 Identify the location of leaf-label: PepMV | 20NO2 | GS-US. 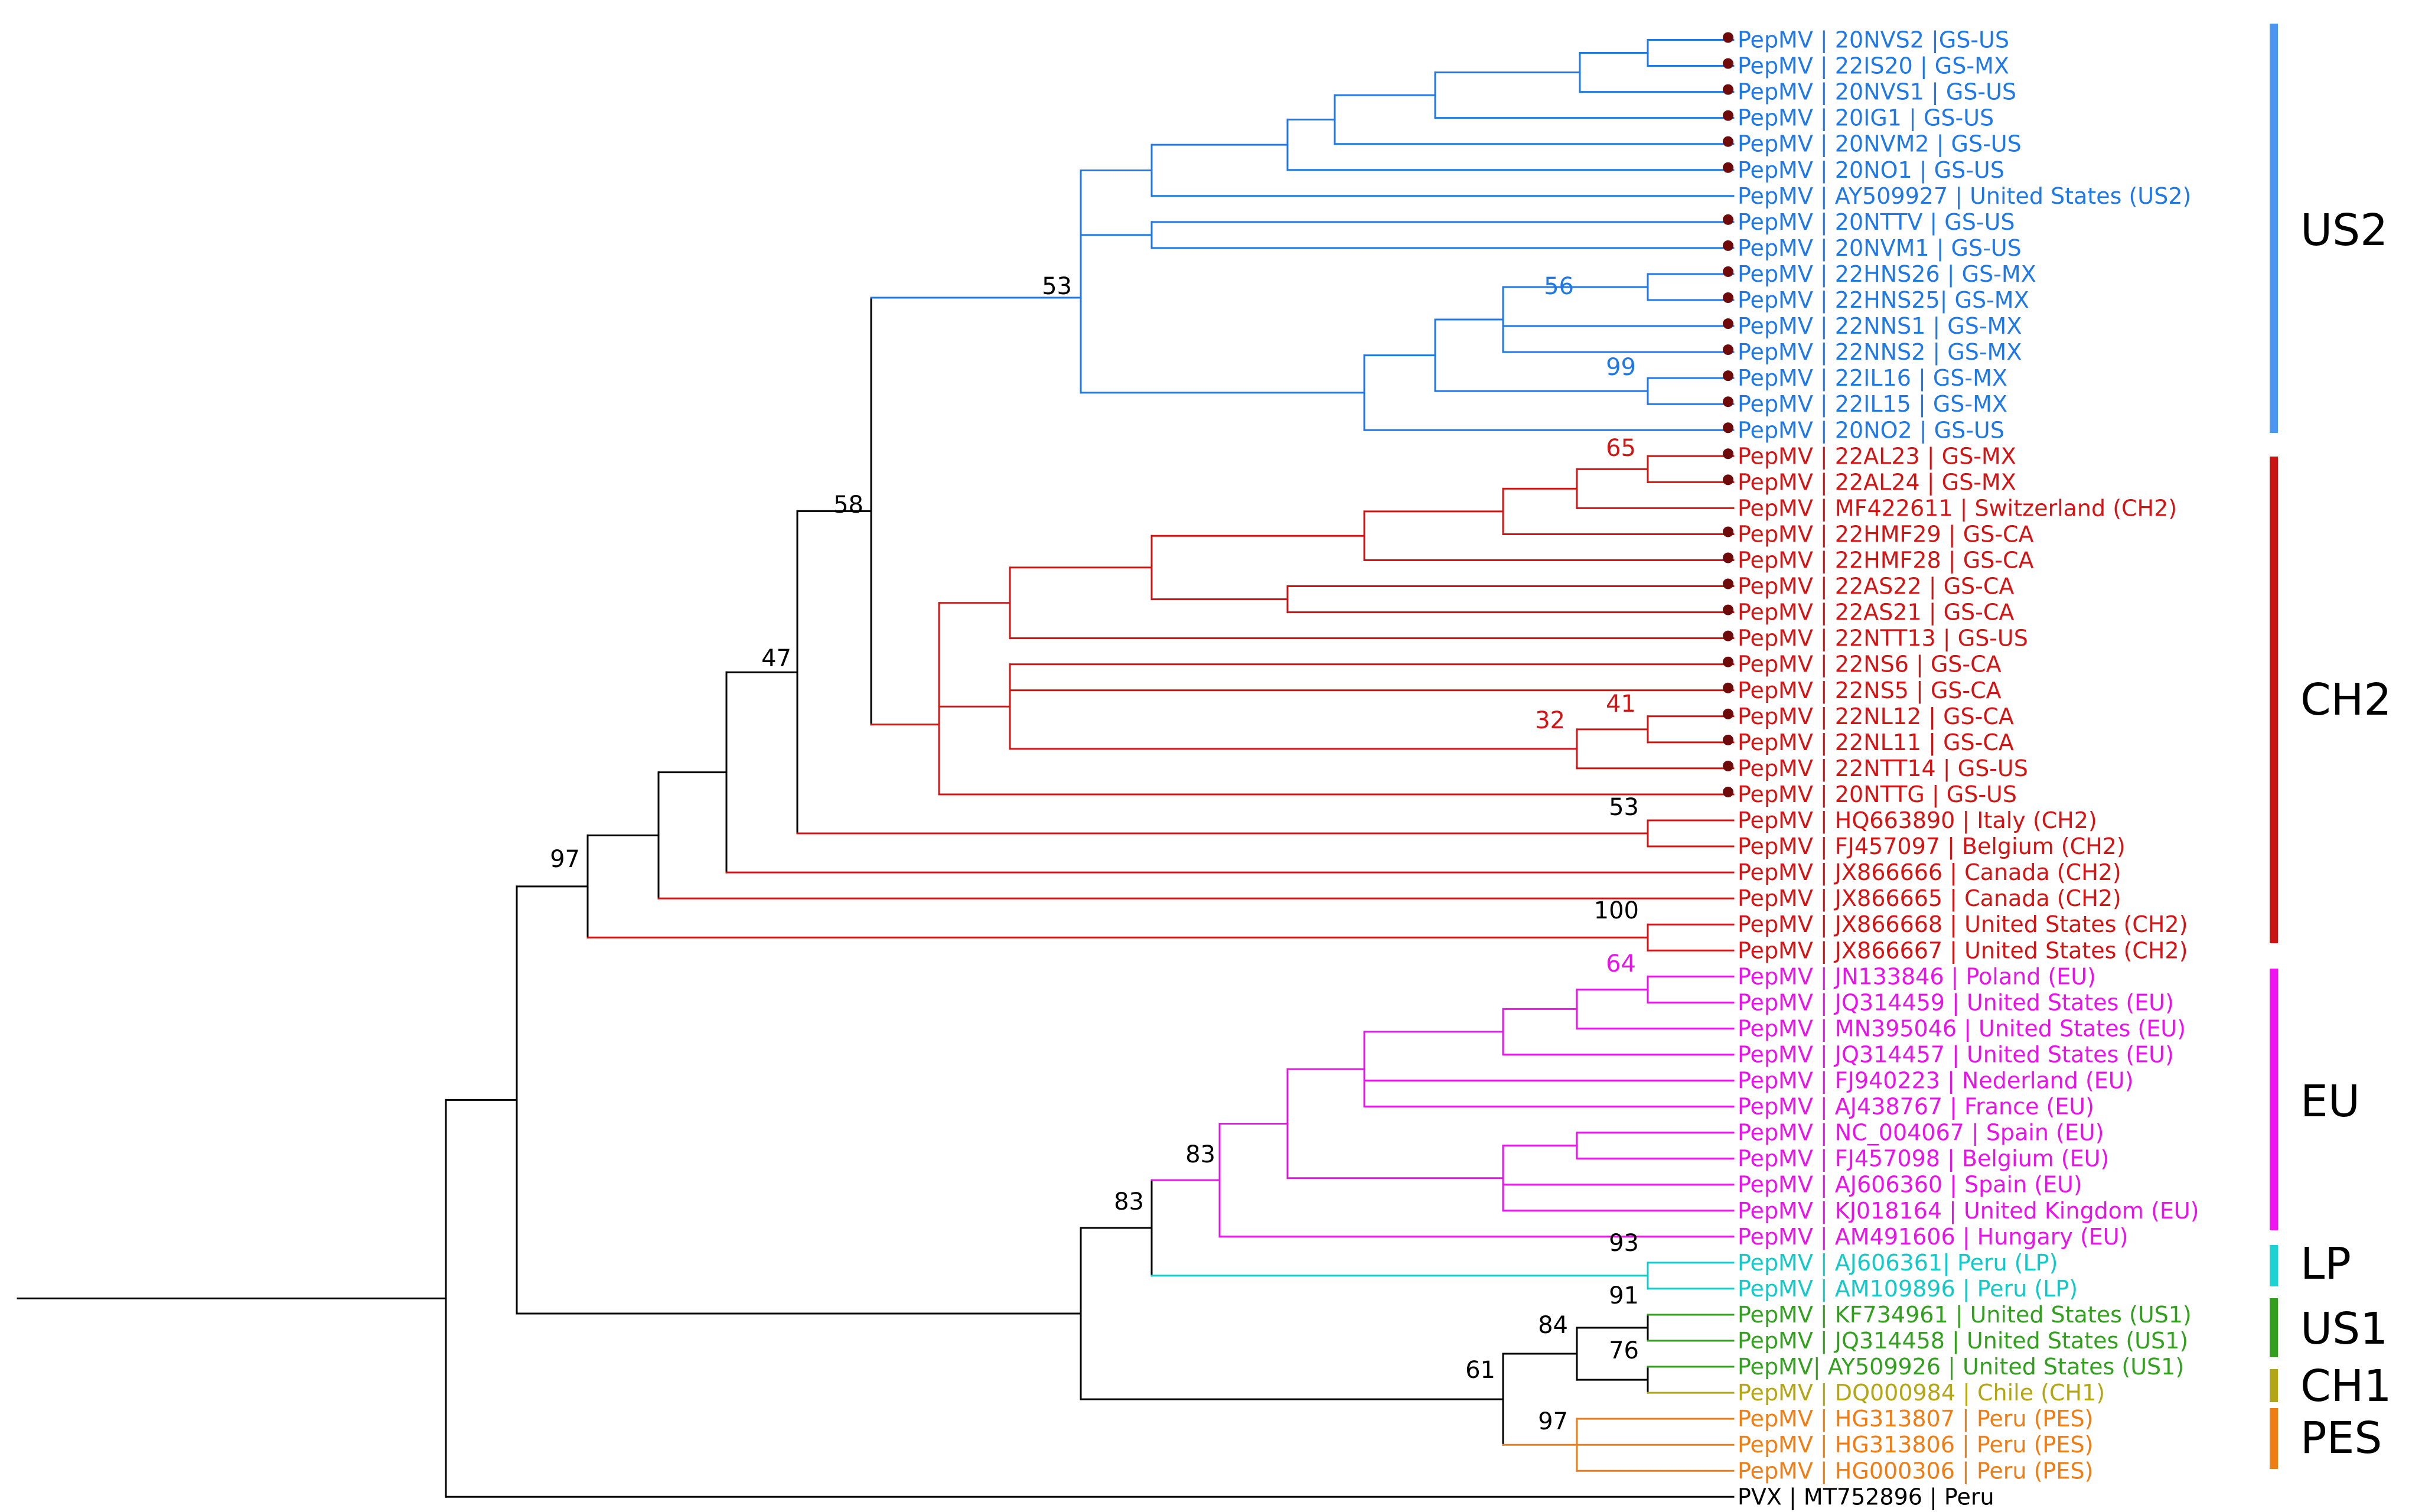
(1871, 430).